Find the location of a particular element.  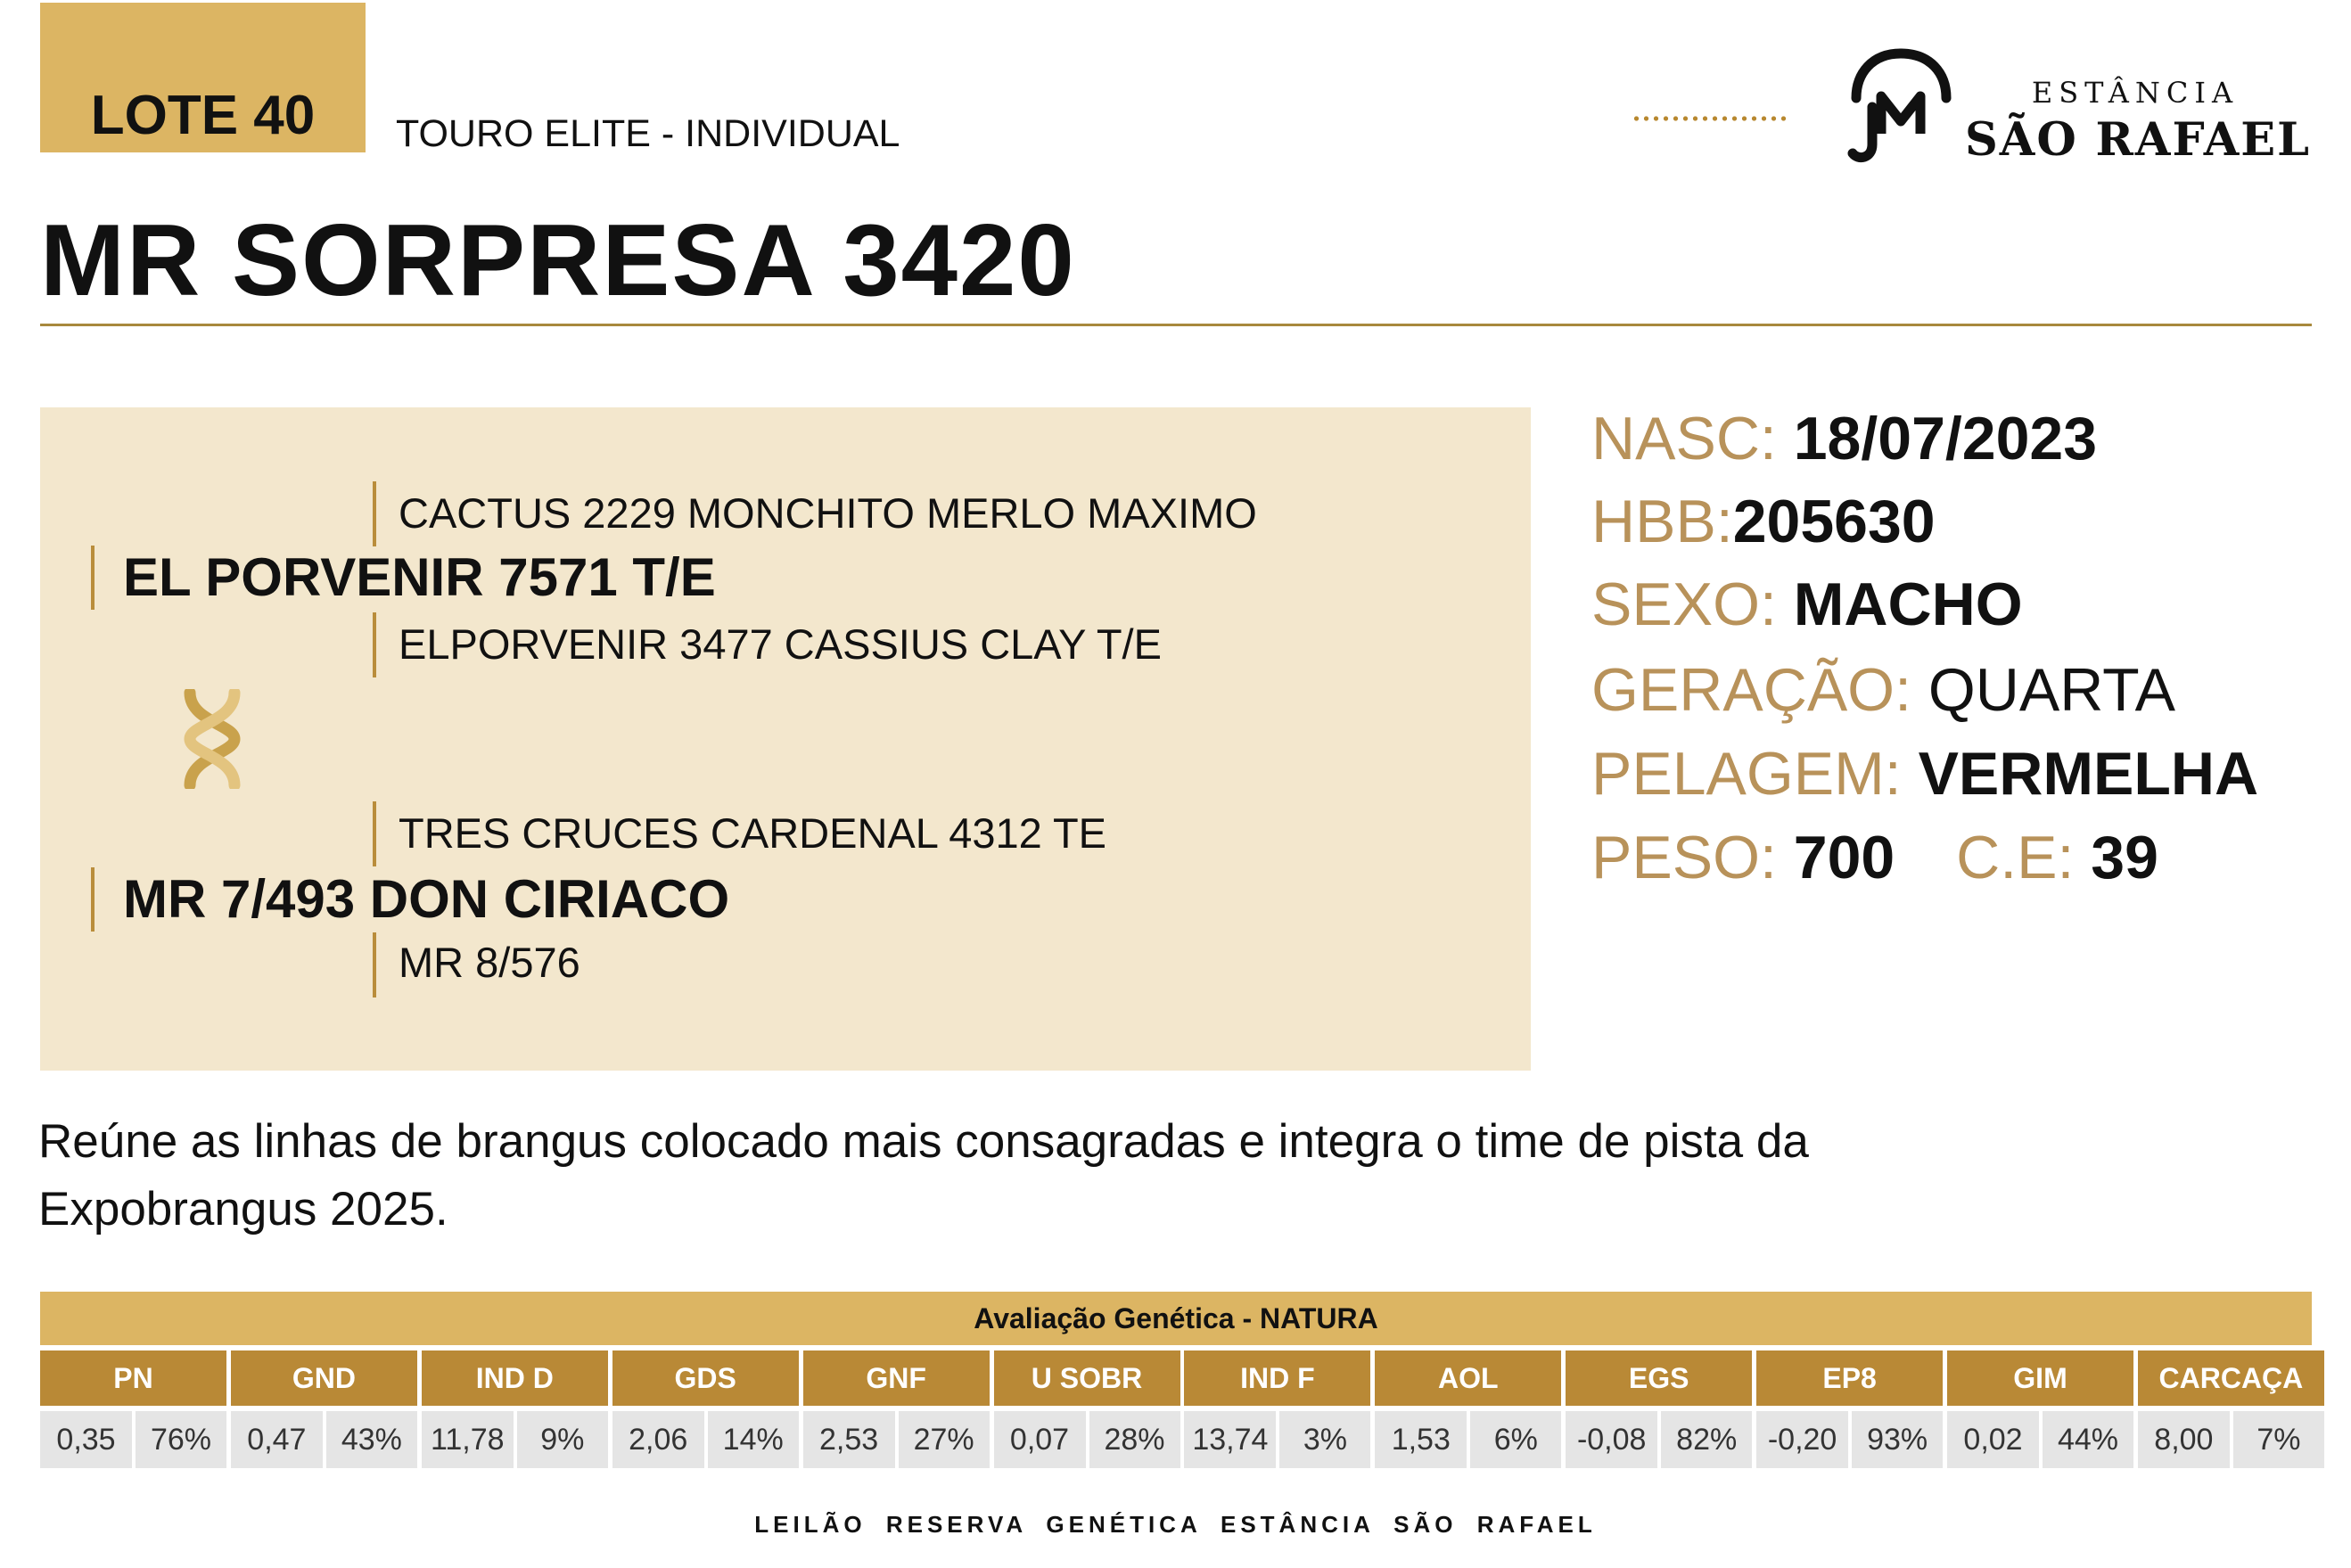

sire-dam-name: ELPORVENIR 3477 CASSIUS CLAY T/E is located at coordinates (780, 644).